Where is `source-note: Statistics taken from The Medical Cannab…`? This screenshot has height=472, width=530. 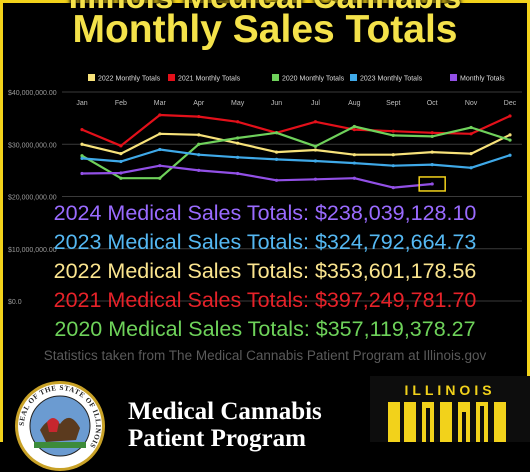
source-note: Statistics taken from The Medical Cannab… is located at coordinates (265, 355).